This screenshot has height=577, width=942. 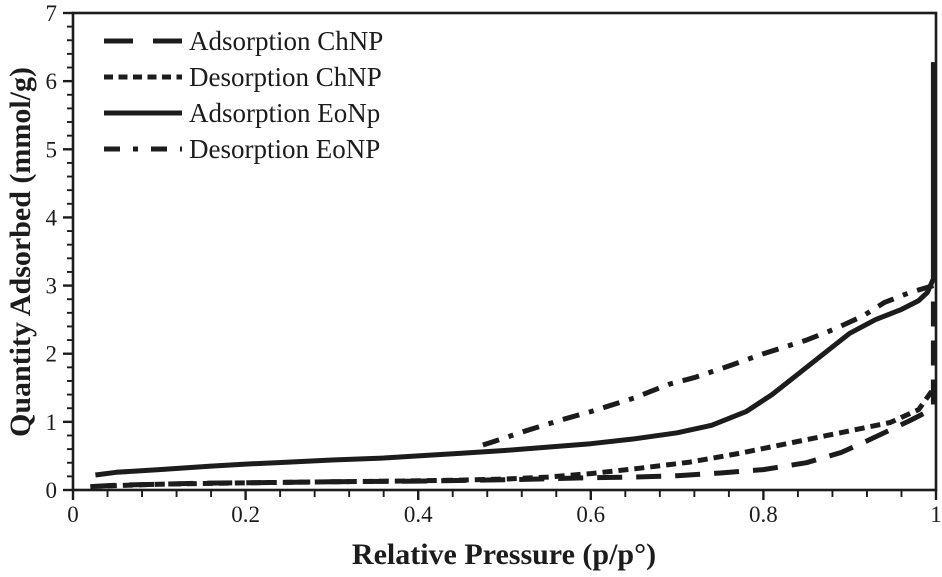 I want to click on legend-item-adsorption-eonp: Adsorption EoNp, so click(x=242, y=113).